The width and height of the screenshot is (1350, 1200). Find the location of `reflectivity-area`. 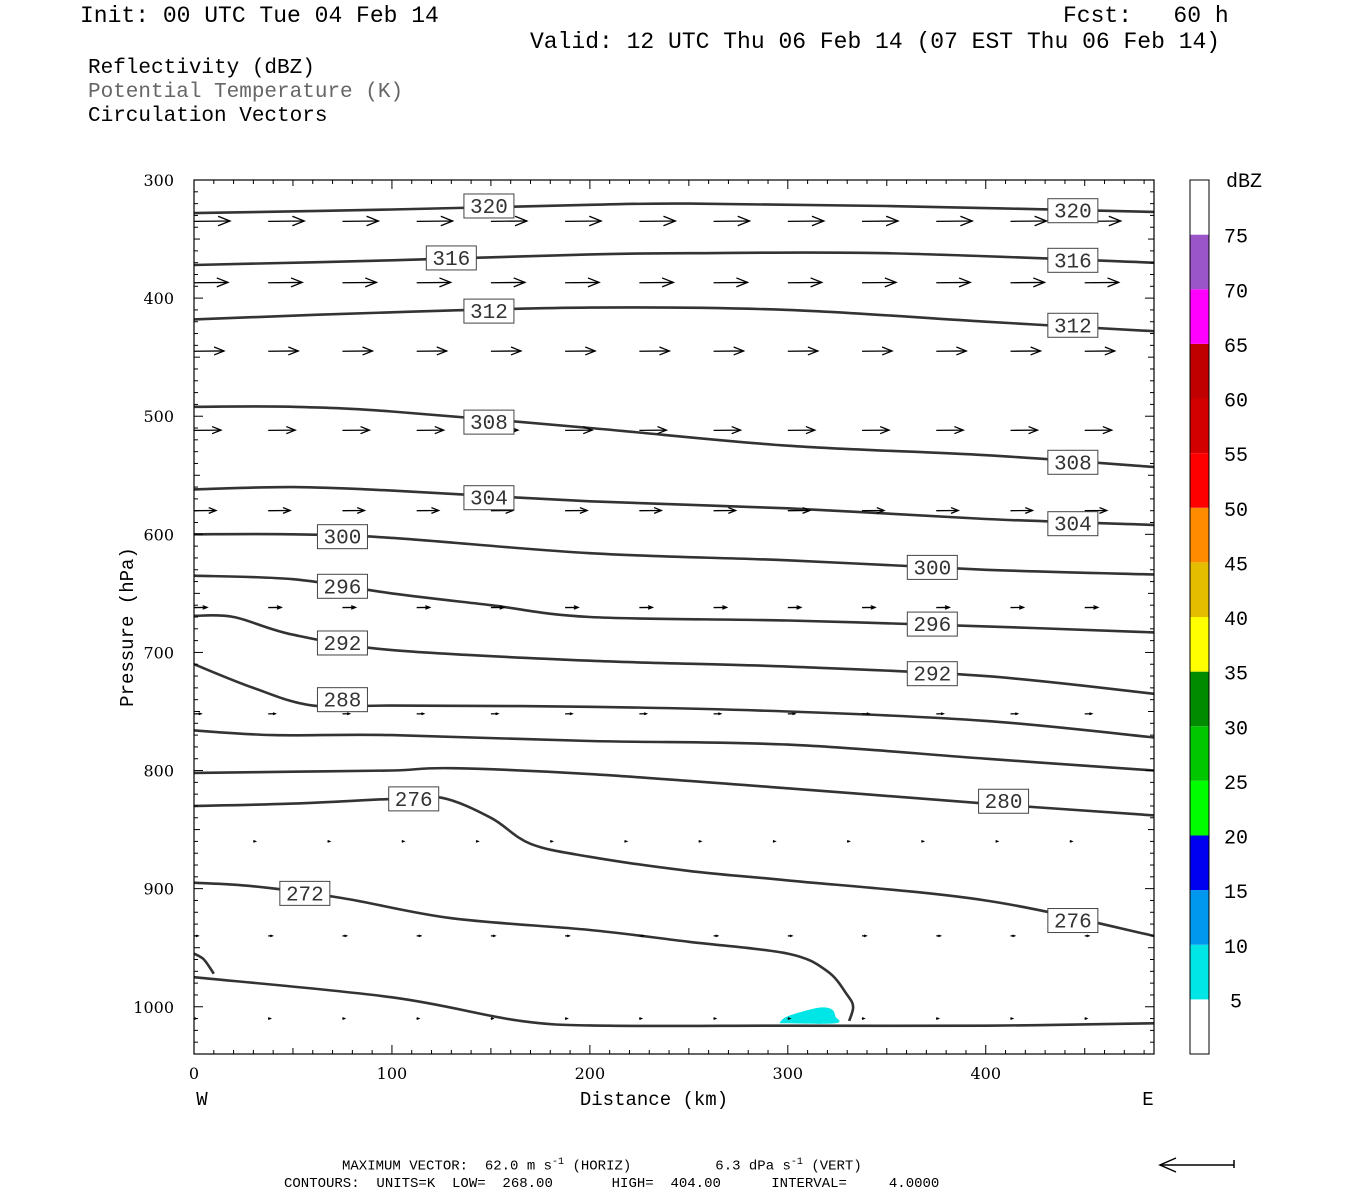

reflectivity-area is located at coordinates (809, 1015).